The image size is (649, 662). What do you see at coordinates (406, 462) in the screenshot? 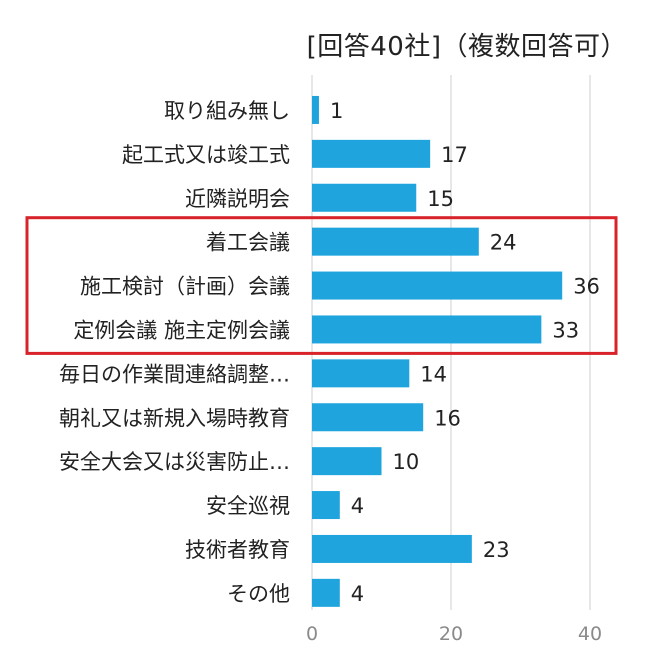
I see `data-label: 10` at bounding box center [406, 462].